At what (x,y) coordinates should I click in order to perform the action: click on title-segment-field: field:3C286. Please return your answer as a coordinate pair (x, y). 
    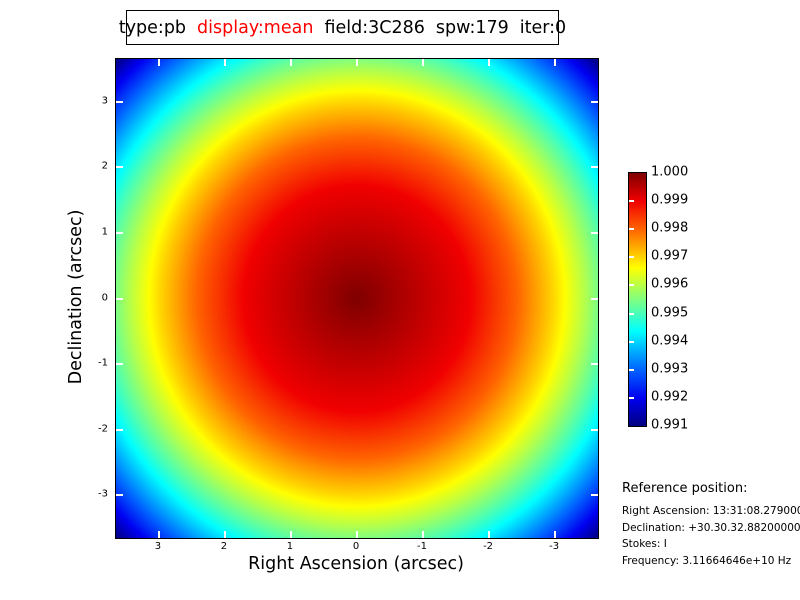
    Looking at the image, I should click on (374, 27).